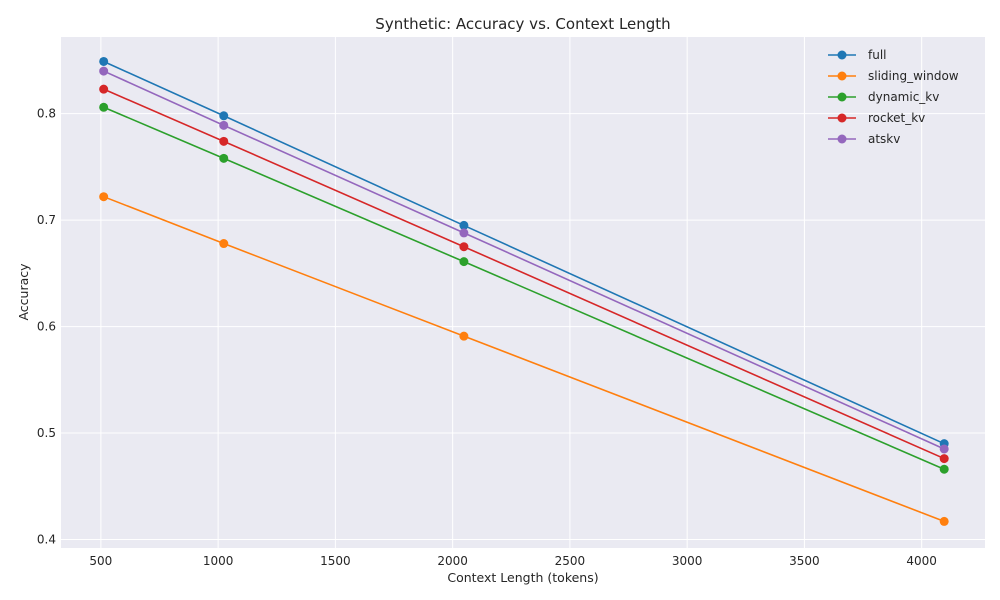 Image resolution: width=1000 pixels, height=600 pixels. I want to click on y-tick-label: 0.7, so click(46, 220).